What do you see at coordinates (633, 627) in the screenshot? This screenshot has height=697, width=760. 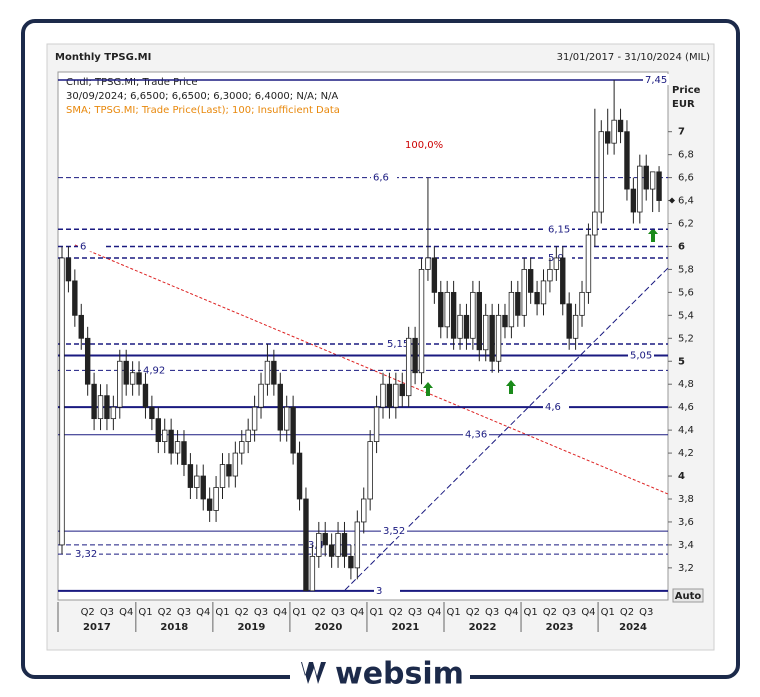 I see `x-year-label: 2024` at bounding box center [633, 627].